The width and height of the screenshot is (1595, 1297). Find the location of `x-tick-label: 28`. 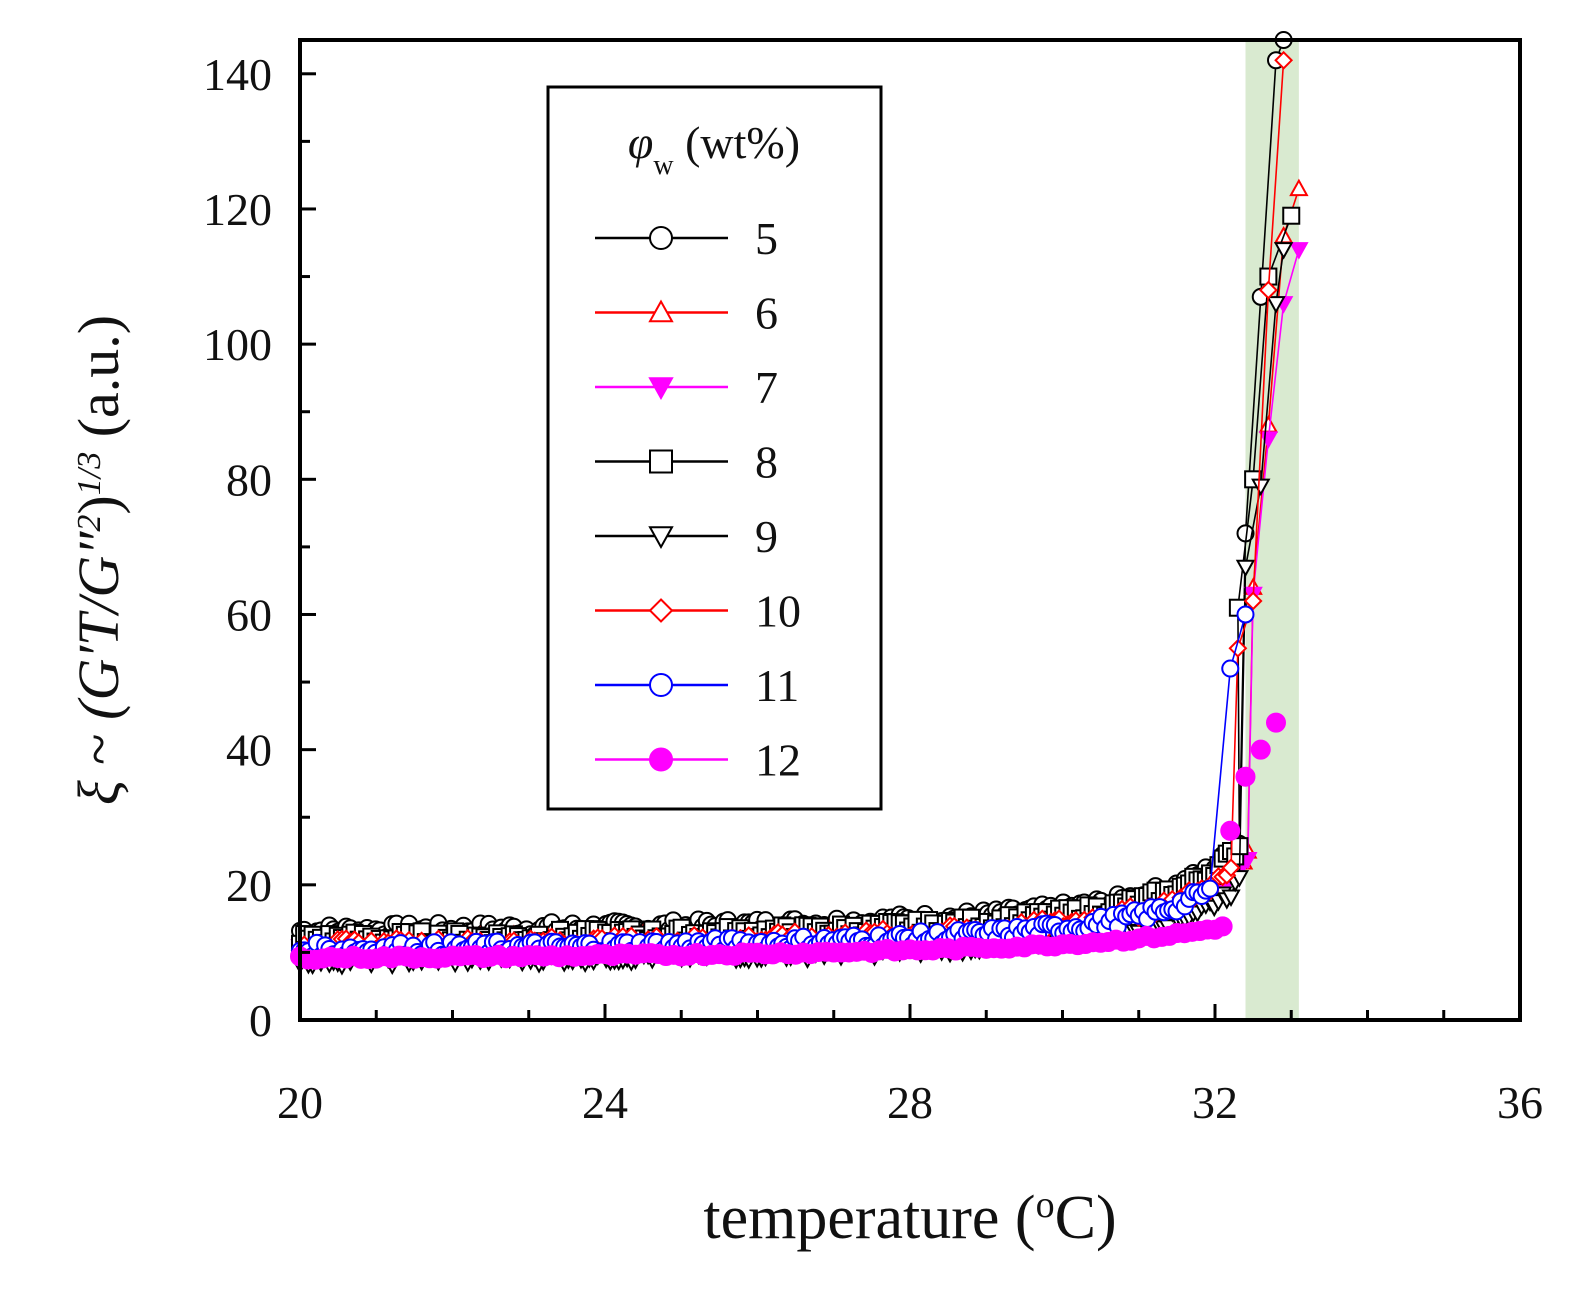

x-tick-label: 28 is located at coordinates (910, 1102).